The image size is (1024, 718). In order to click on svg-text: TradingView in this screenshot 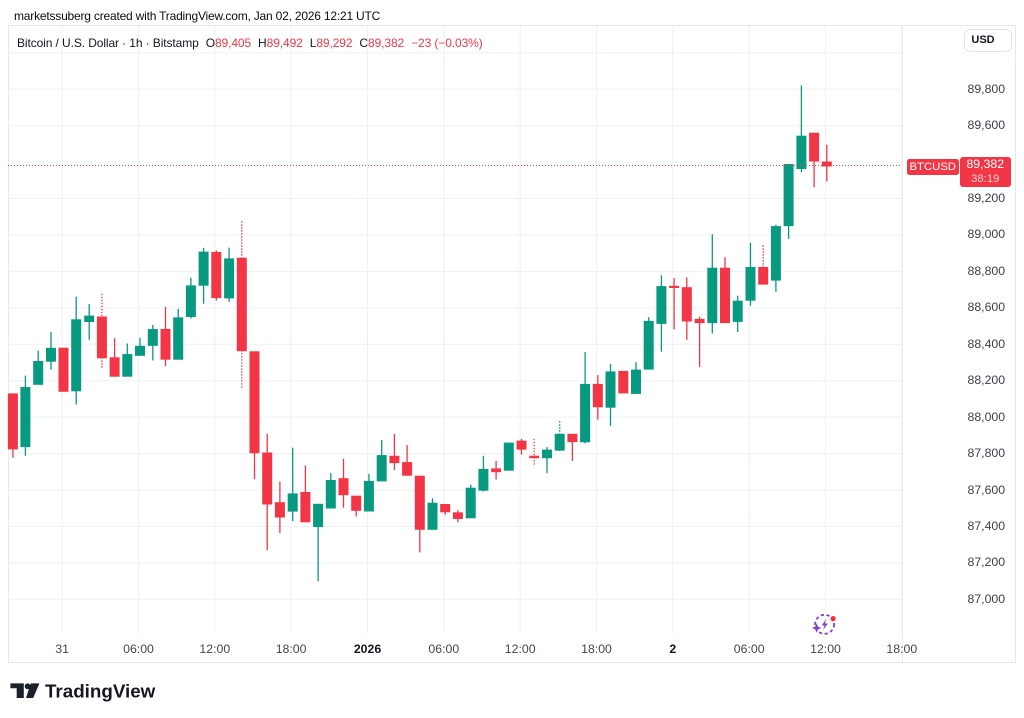, I will do `click(100, 691)`.